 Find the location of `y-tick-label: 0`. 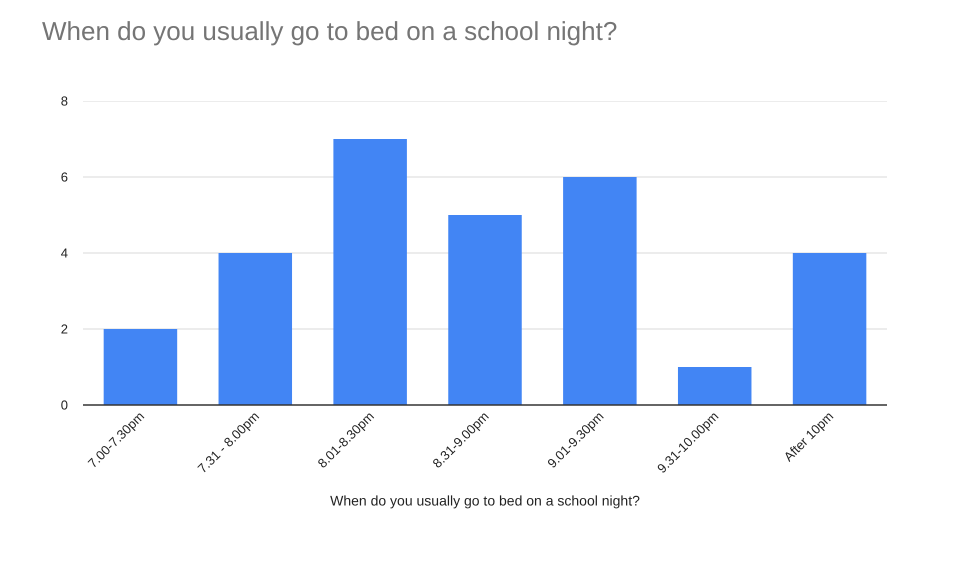

y-tick-label: 0 is located at coordinates (64, 405).